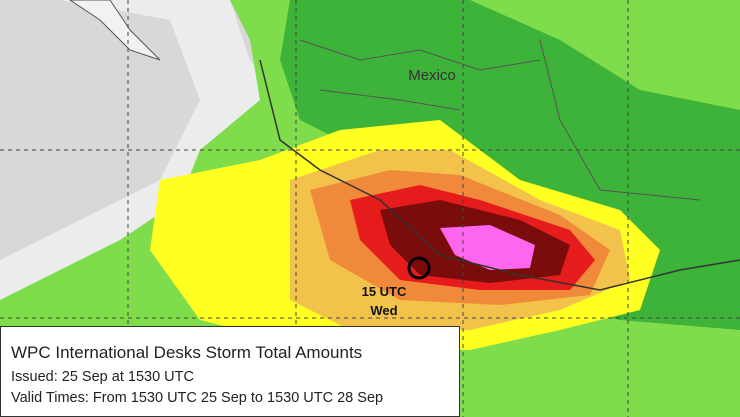 The width and height of the screenshot is (740, 417). Describe the element at coordinates (487, 247) in the screenshot. I see `rain-magenta` at that location.